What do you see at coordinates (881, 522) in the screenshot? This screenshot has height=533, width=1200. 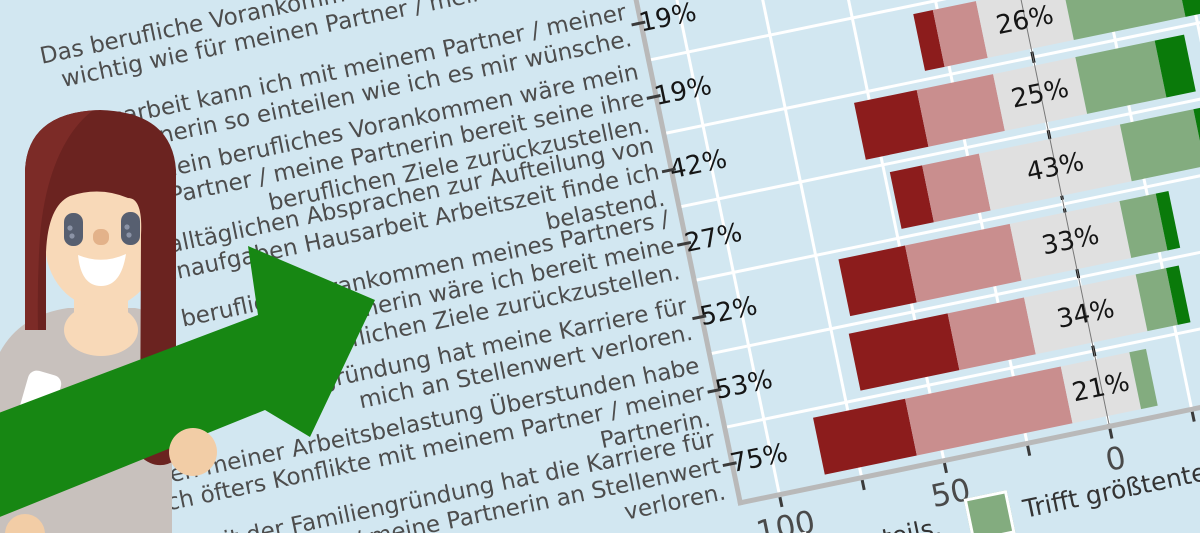 I see `legend-label: Teils teils.` at bounding box center [881, 522].